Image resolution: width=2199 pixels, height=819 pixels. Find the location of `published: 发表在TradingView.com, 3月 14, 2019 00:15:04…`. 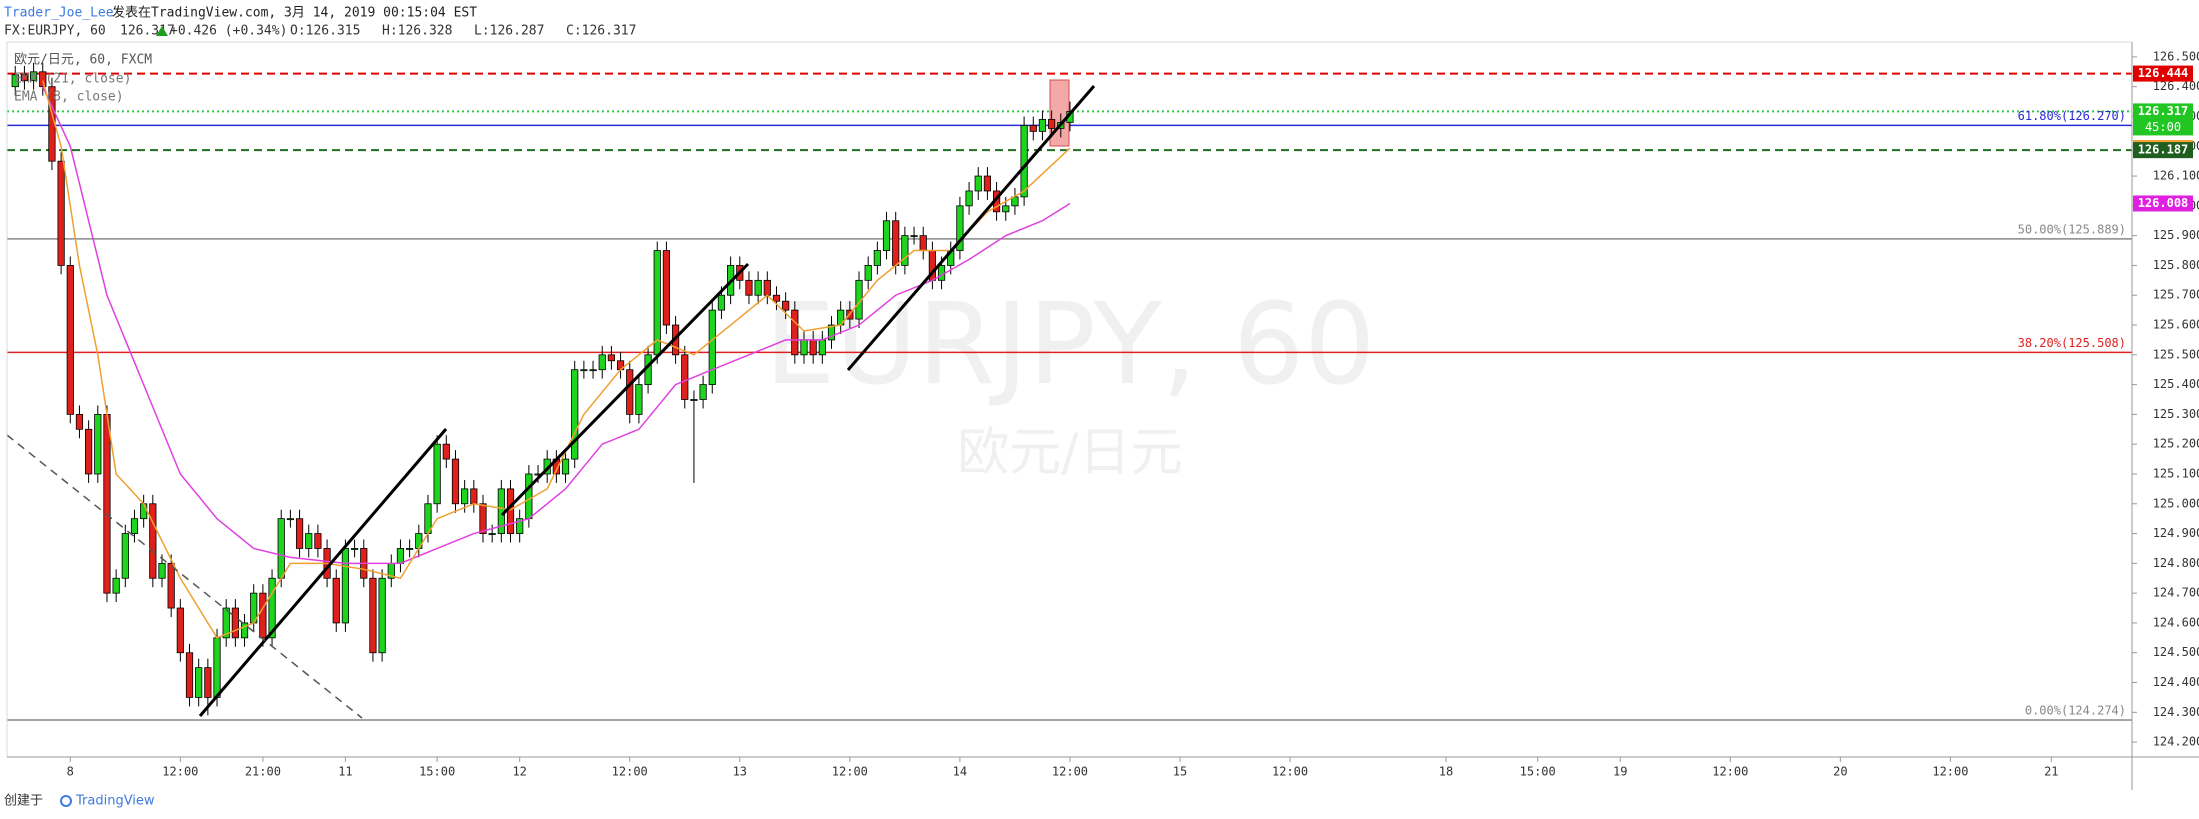

published: 发表在TradingView.com, 3月 14, 2019 00:15:04… is located at coordinates (294, 13).